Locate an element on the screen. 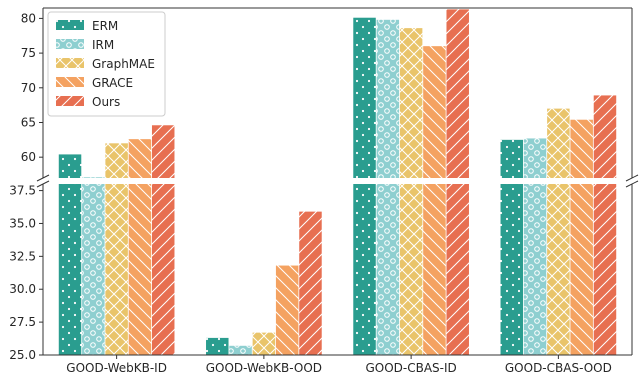 The image size is (640, 375). lower-y-tick-label: 37.5 is located at coordinates (22, 191).